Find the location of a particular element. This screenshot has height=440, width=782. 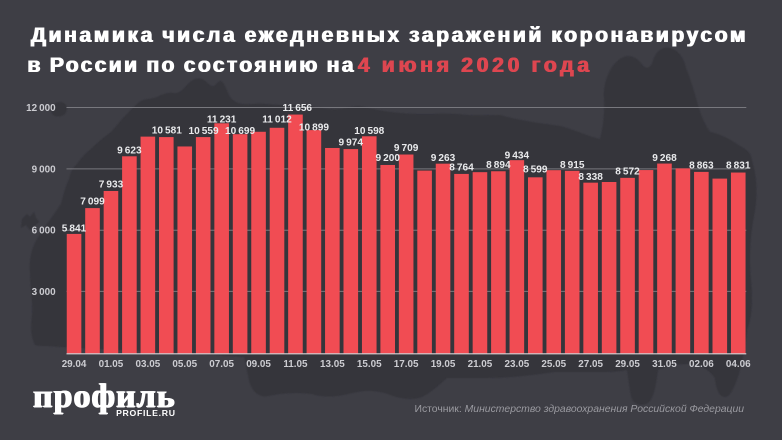

svg-text: 5 841 is located at coordinates (74, 229).